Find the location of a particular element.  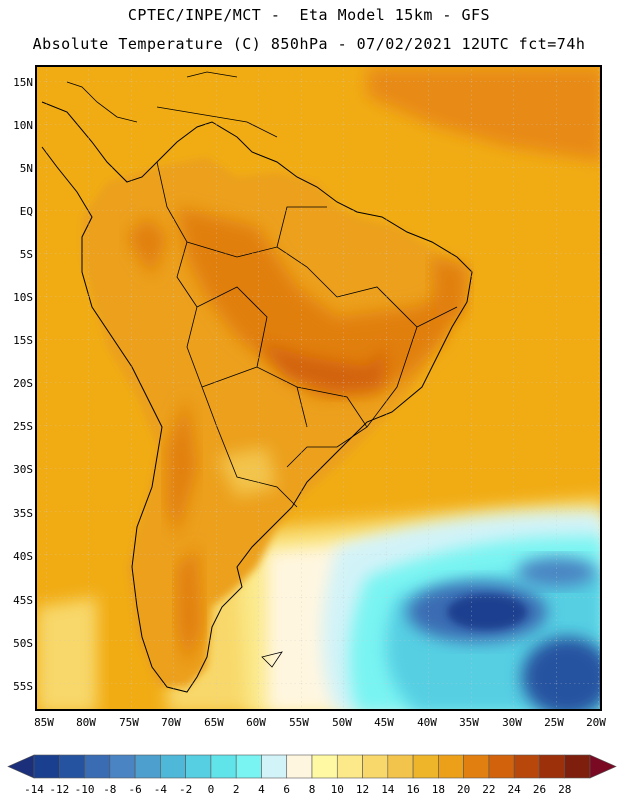

colorbar-label: -2 is located at coordinates (186, 789).